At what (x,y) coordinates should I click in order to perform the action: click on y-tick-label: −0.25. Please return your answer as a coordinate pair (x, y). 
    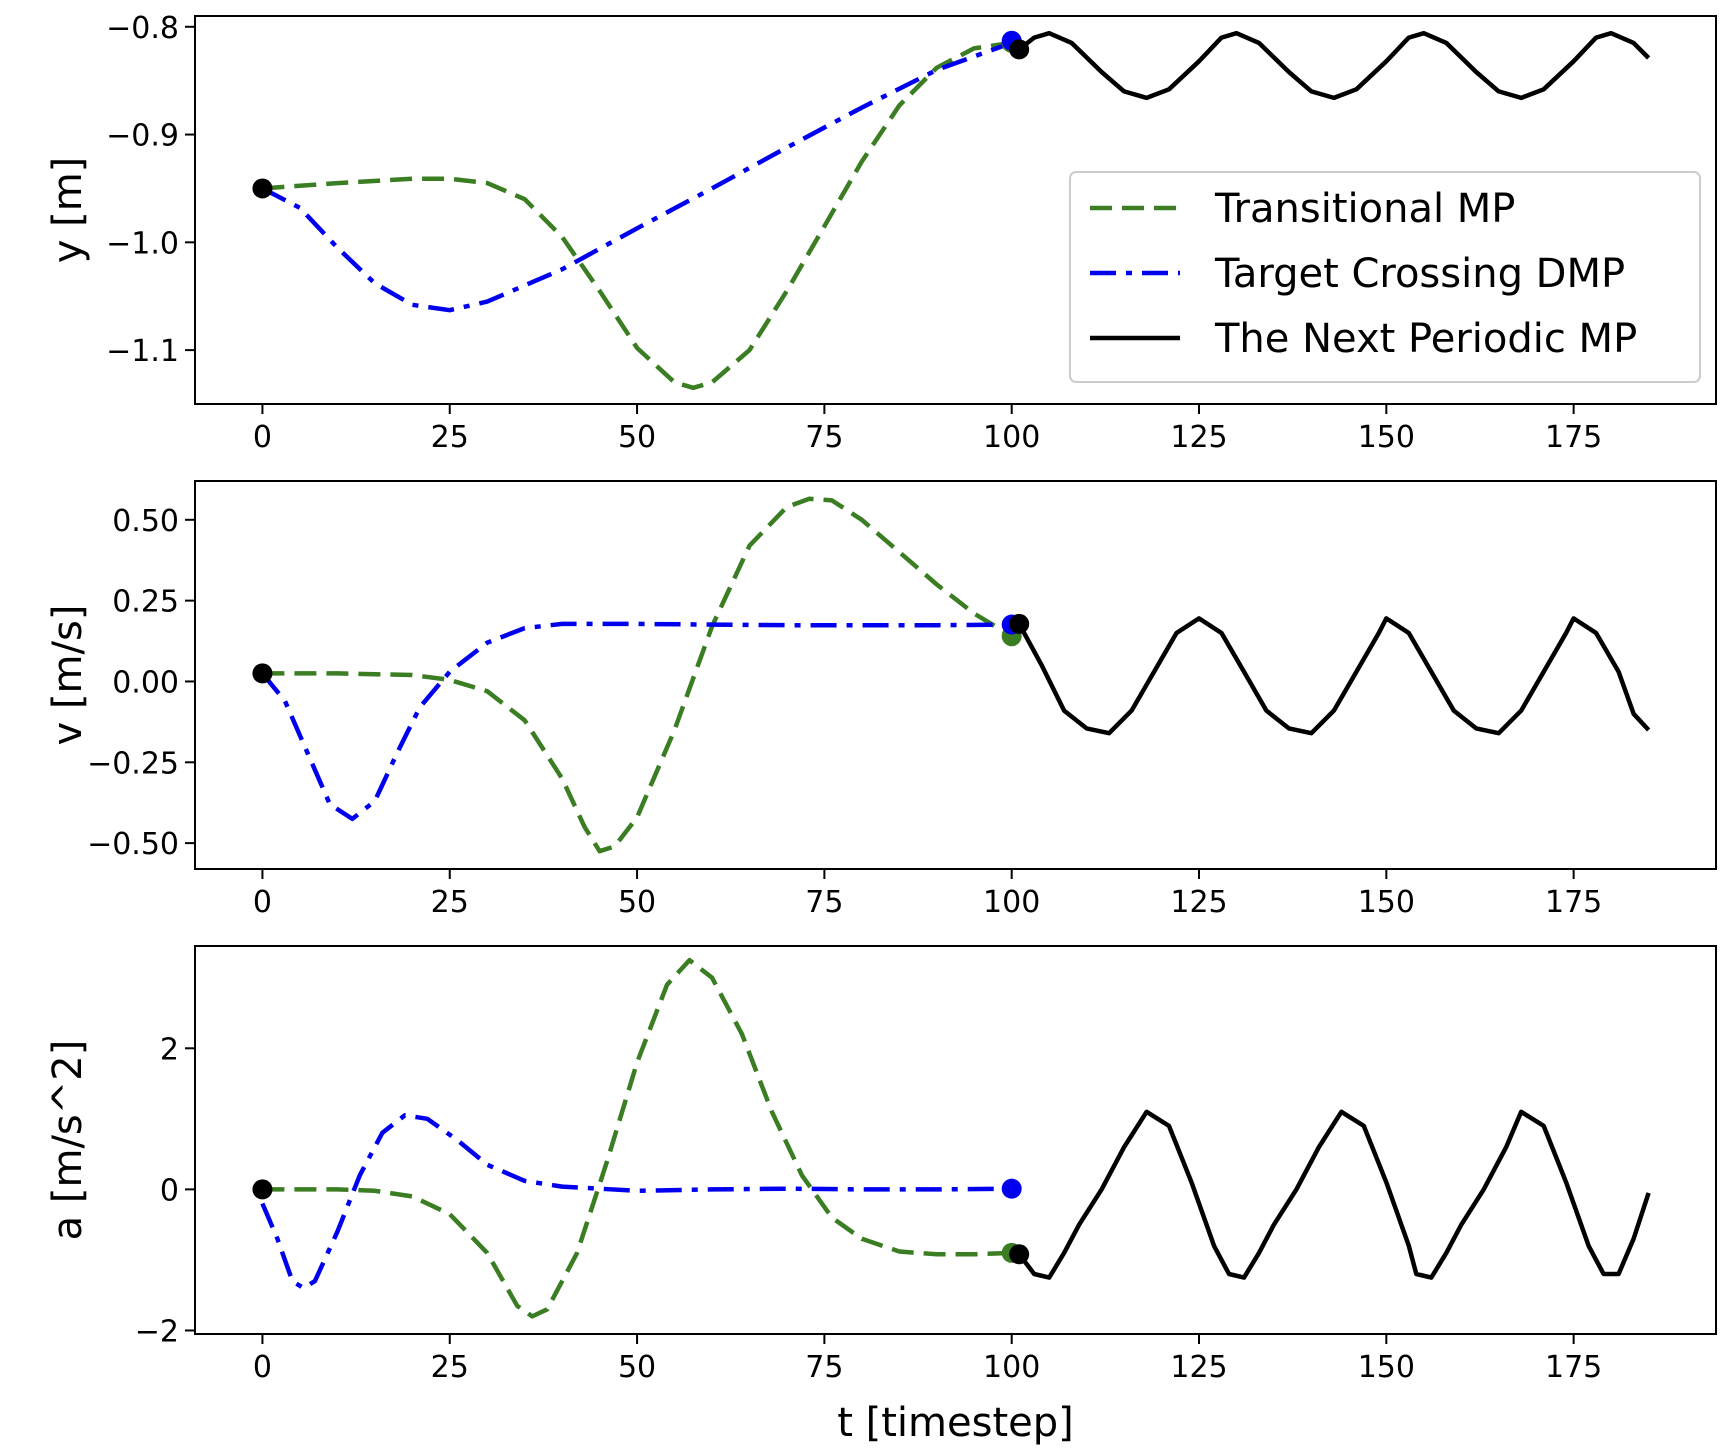
    Looking at the image, I should click on (133, 763).